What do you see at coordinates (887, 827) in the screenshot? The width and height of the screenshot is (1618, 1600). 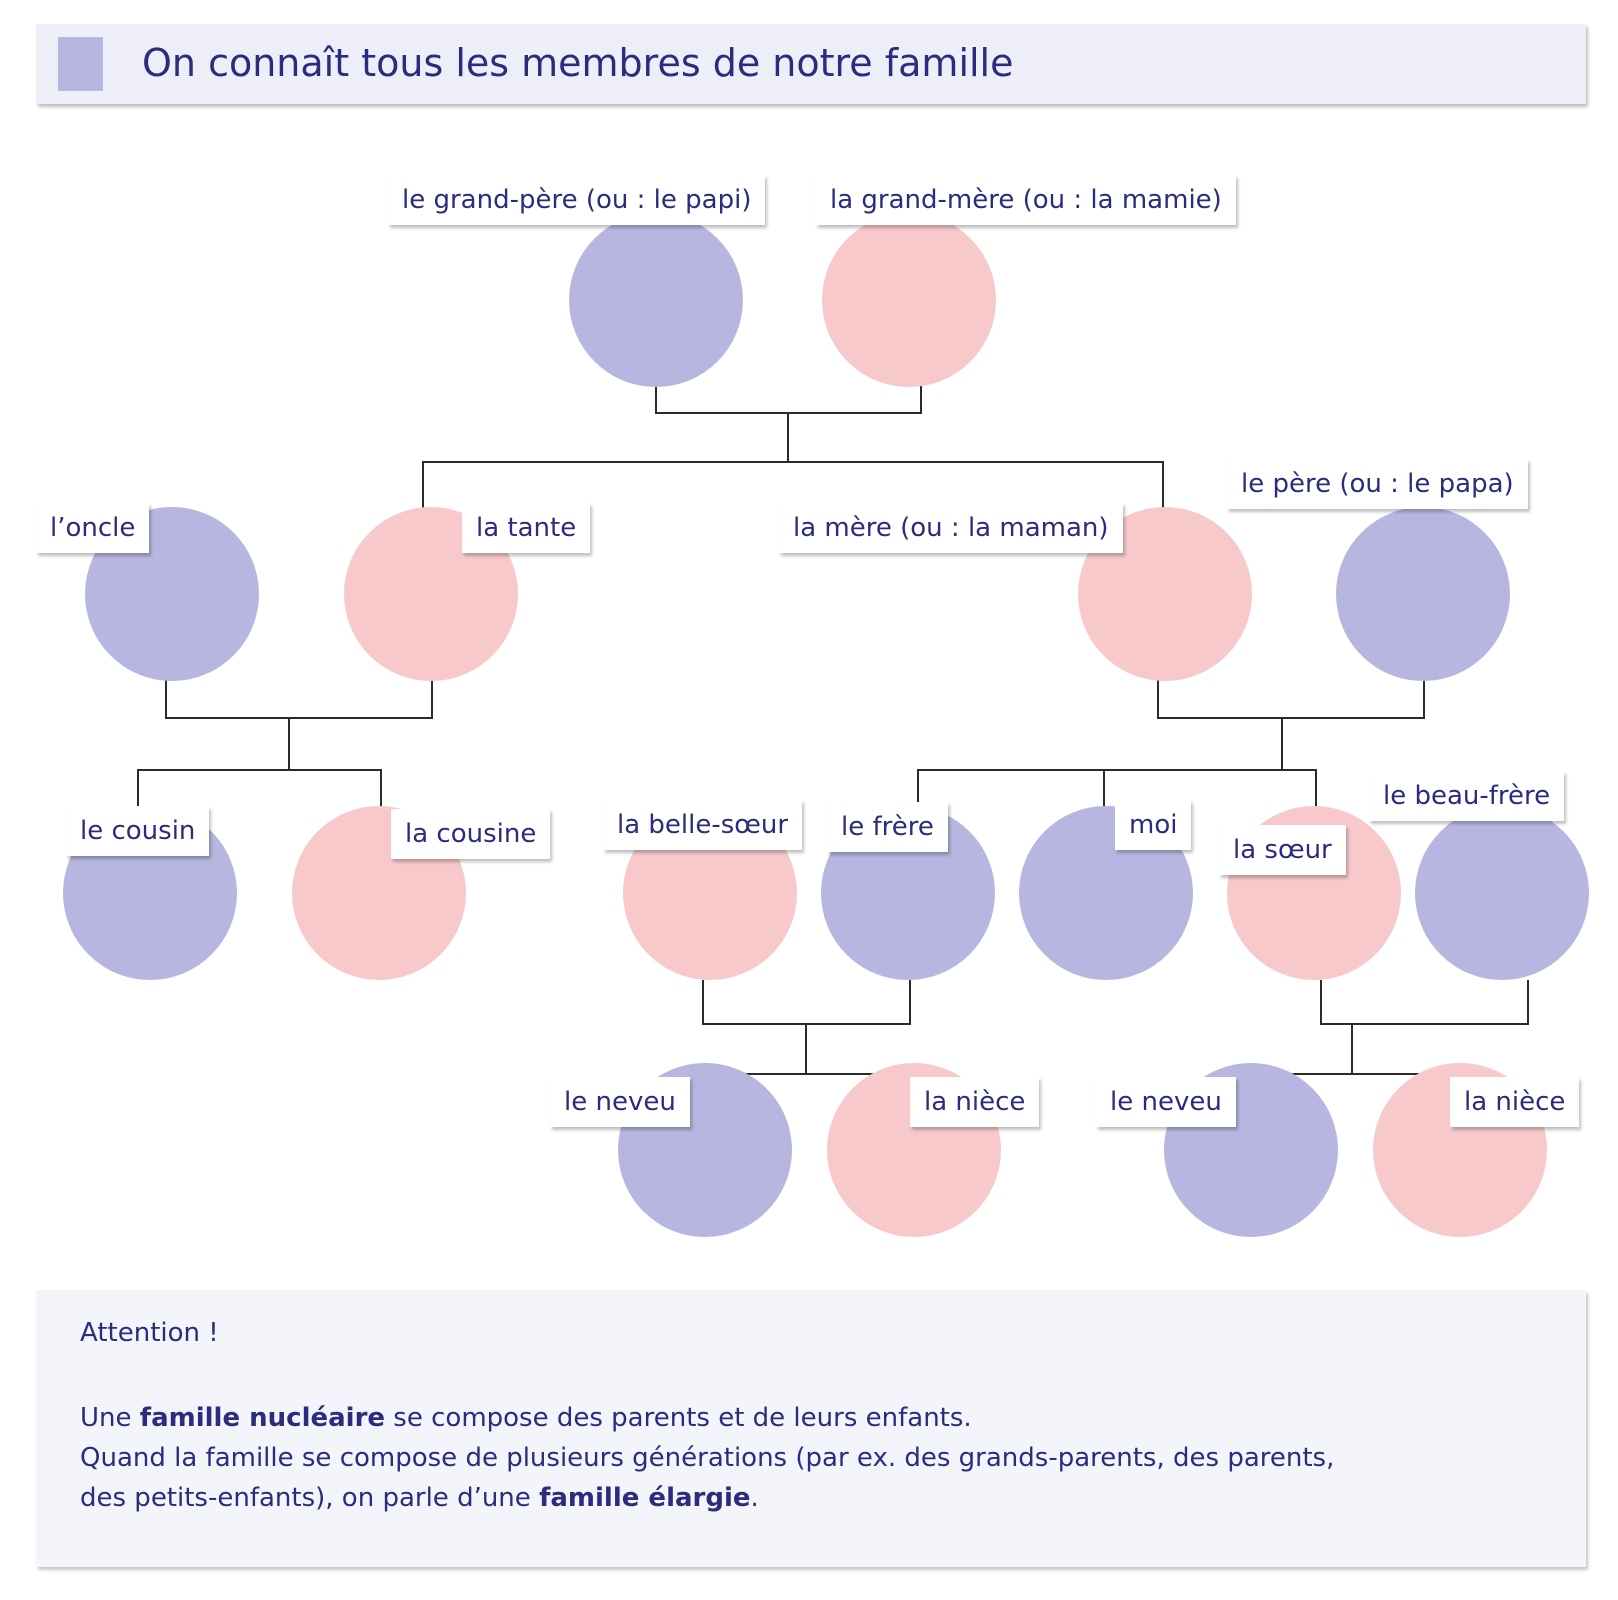 I see `label-brother: le frère` at bounding box center [887, 827].